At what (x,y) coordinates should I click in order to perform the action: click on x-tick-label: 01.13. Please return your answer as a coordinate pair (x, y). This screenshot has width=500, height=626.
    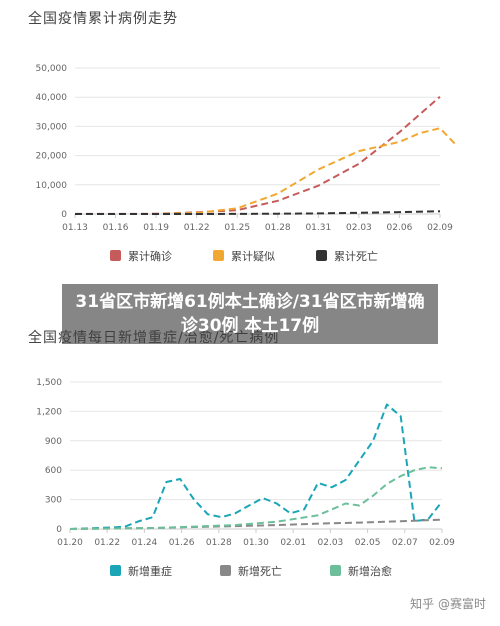
    Looking at the image, I should click on (75, 228).